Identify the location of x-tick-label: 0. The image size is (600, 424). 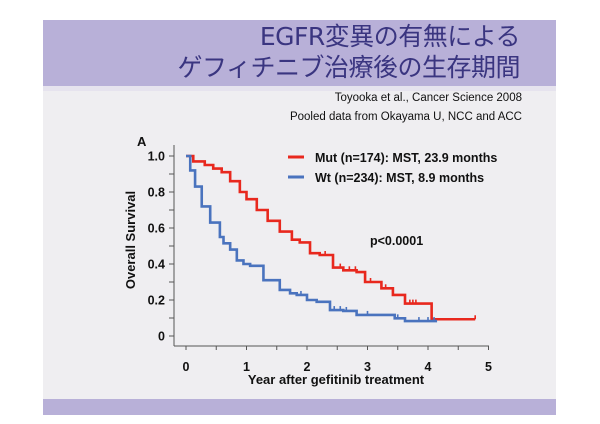
(186, 367).